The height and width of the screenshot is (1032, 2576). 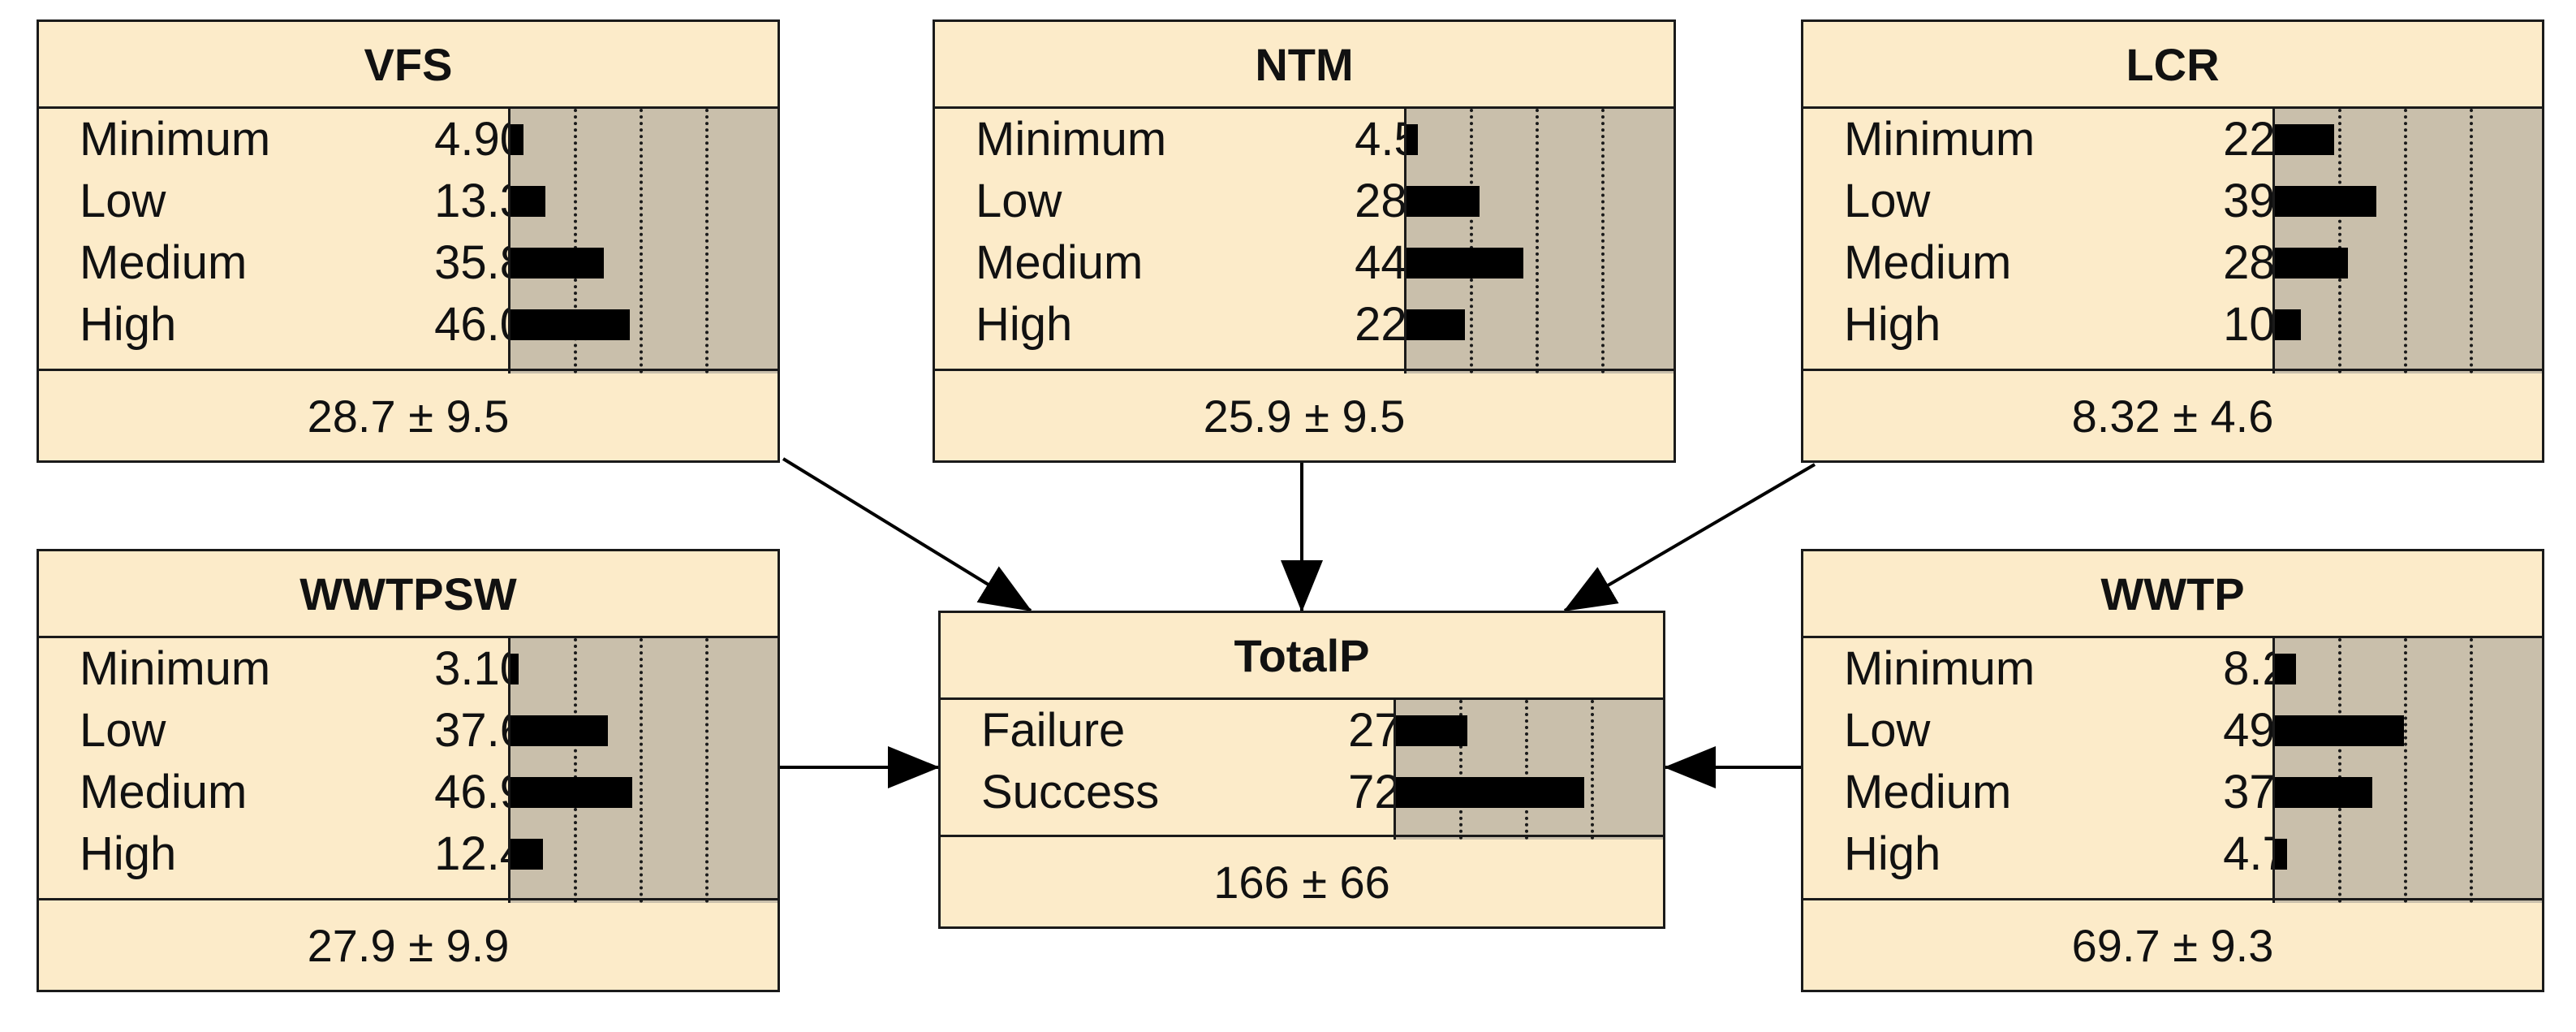 I want to click on state-value-low: 37.6, so click(x=480, y=730).